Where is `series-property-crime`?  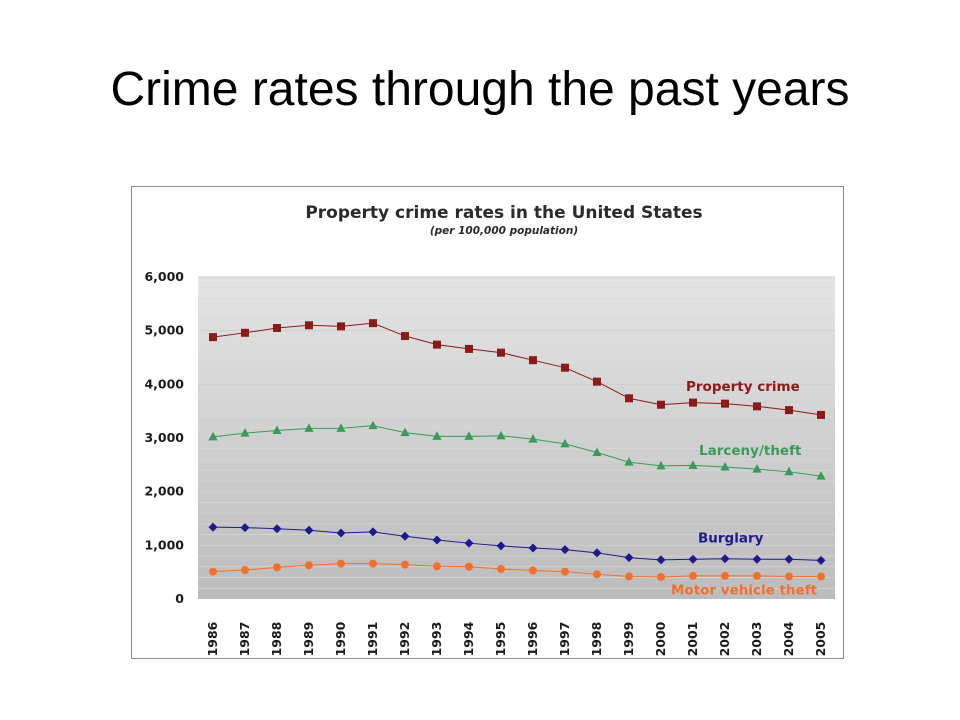
series-property-crime is located at coordinates (517, 369).